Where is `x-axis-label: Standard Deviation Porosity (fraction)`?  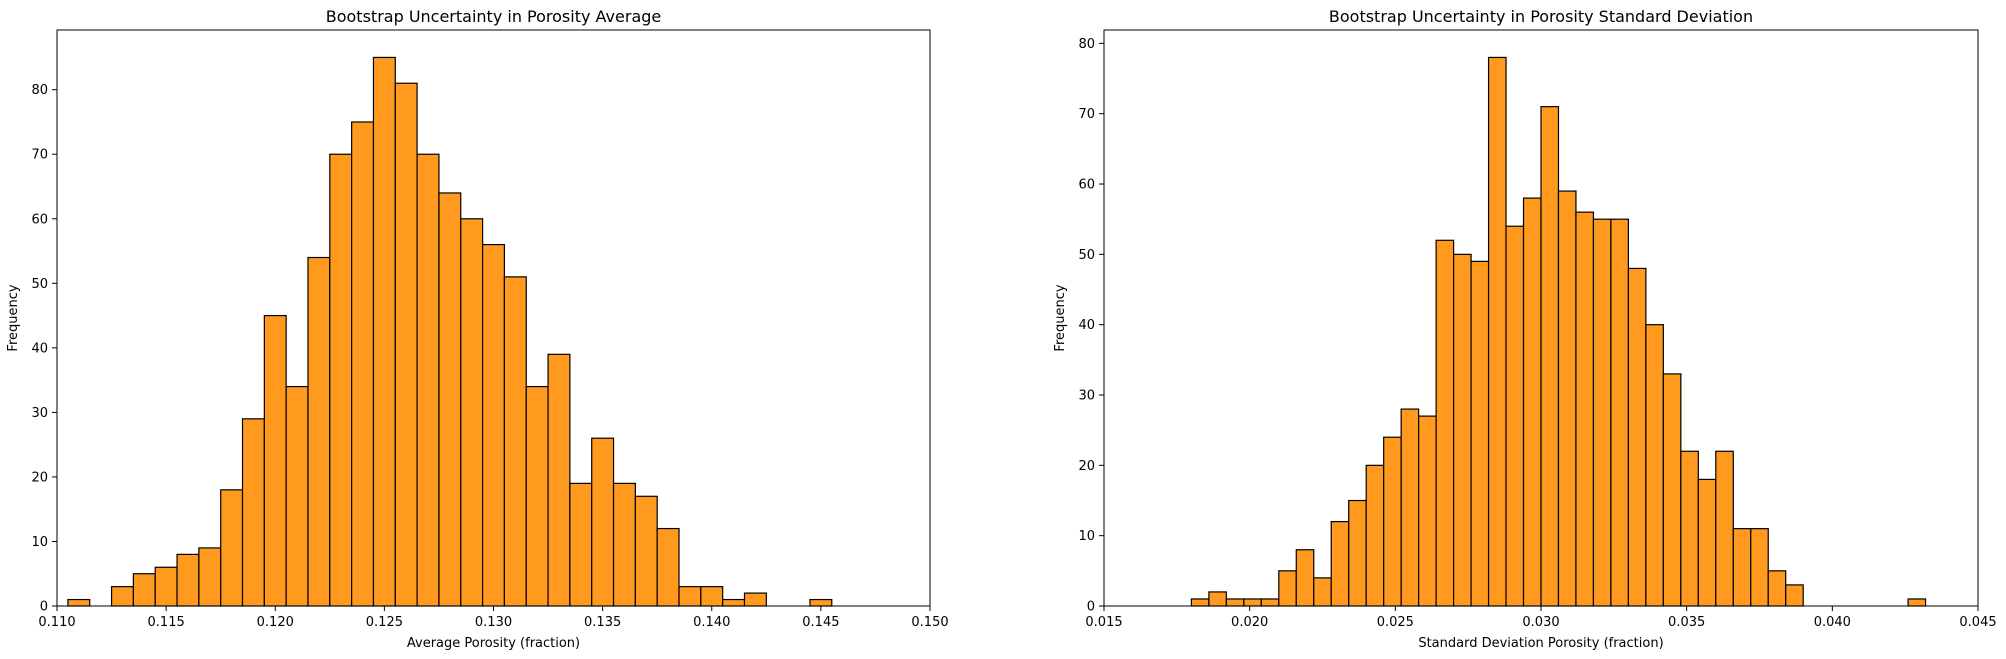 x-axis-label: Standard Deviation Porosity (fraction) is located at coordinates (1540, 643).